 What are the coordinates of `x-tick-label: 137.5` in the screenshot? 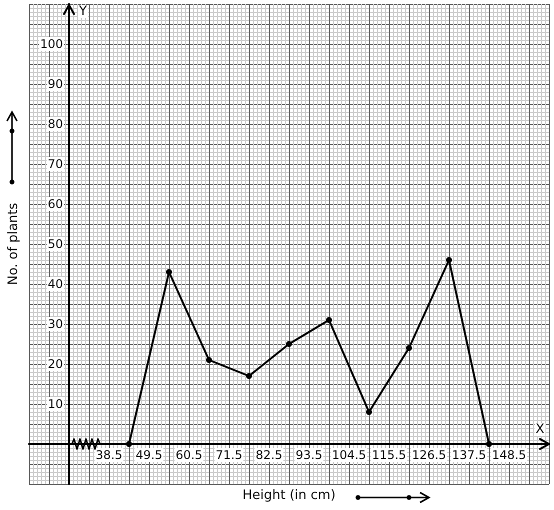 It's located at (469, 455).